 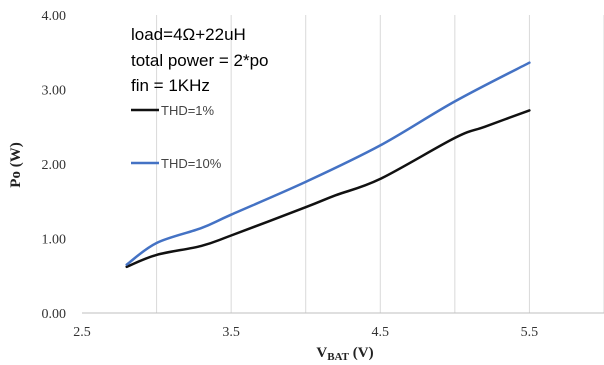 What do you see at coordinates (321, 353) in the screenshot?
I see `x-axis-label-main: V` at bounding box center [321, 353].